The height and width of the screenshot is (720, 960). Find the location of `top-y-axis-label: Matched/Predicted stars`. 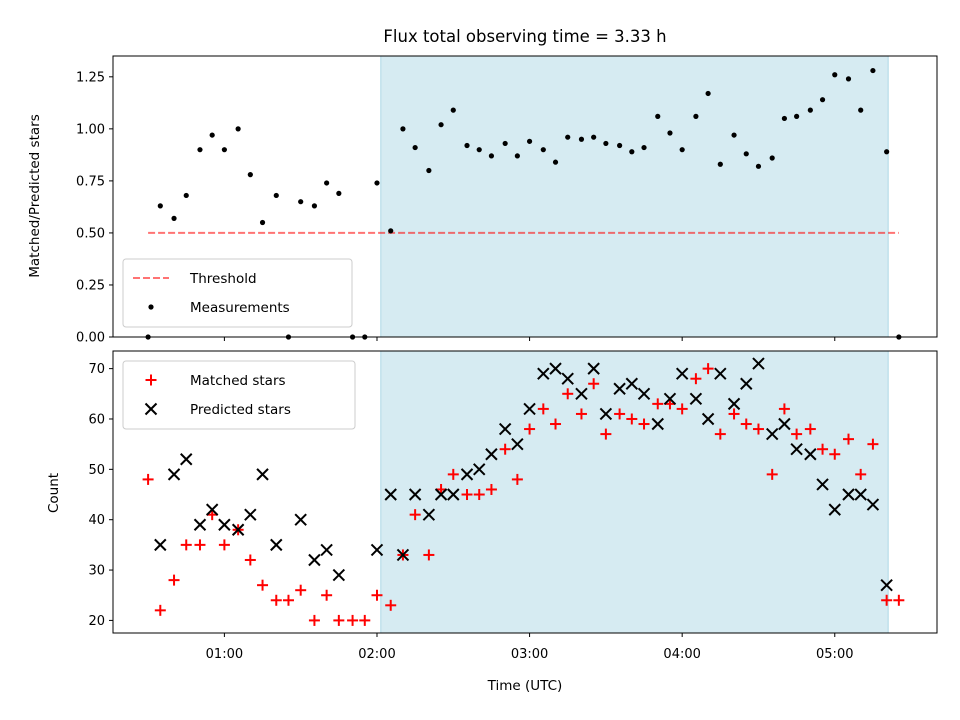

top-y-axis-label: Matched/Predicted stars is located at coordinates (35, 195).